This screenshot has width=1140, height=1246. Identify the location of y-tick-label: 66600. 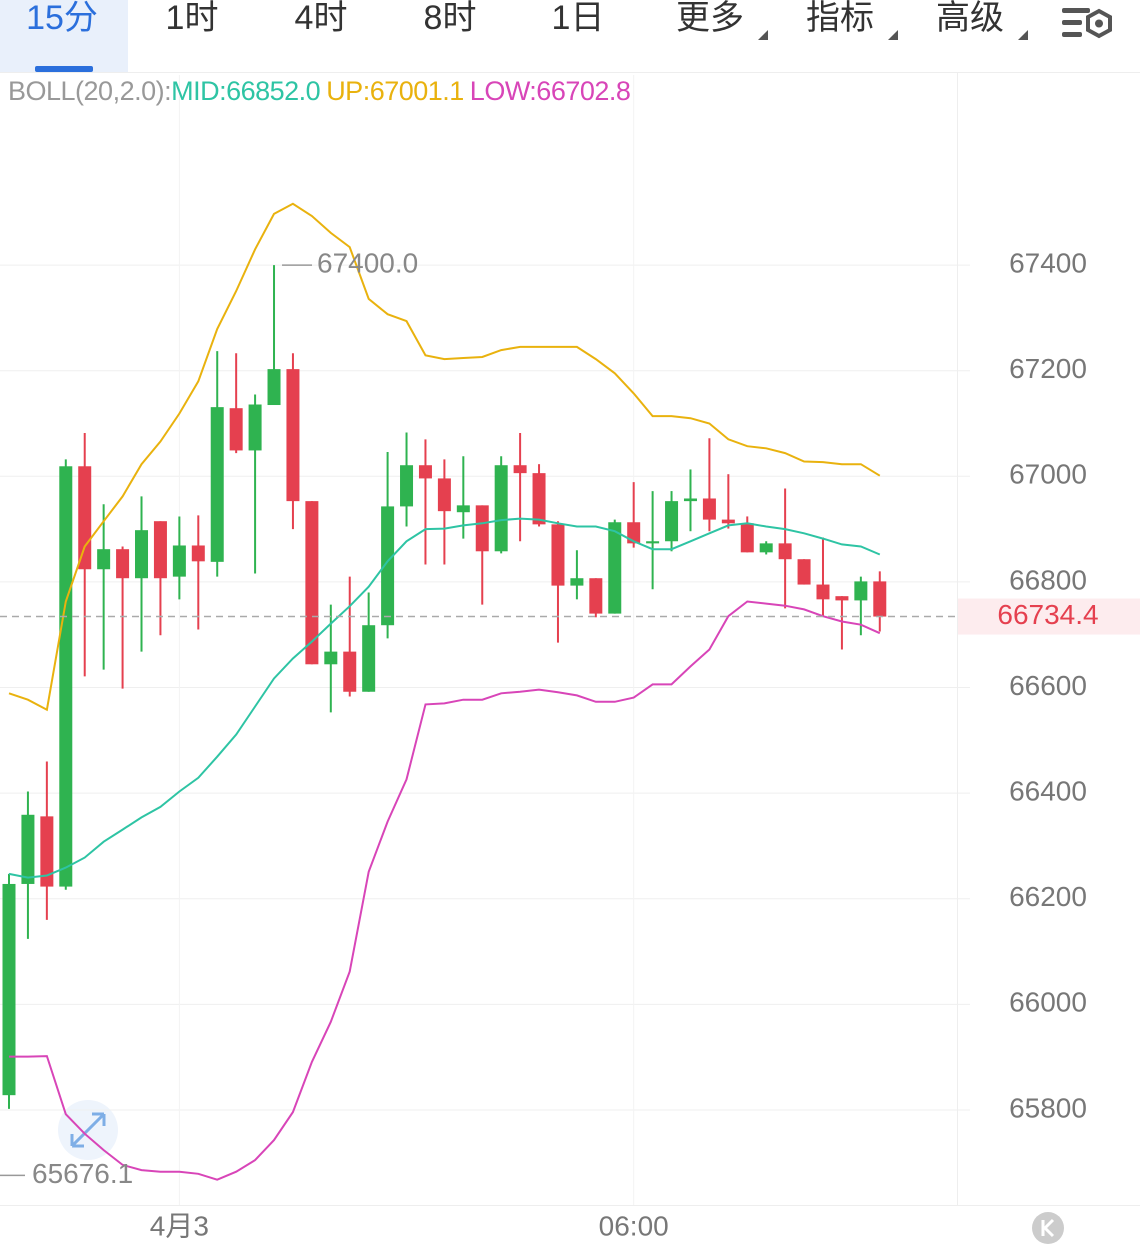
(1048, 685).